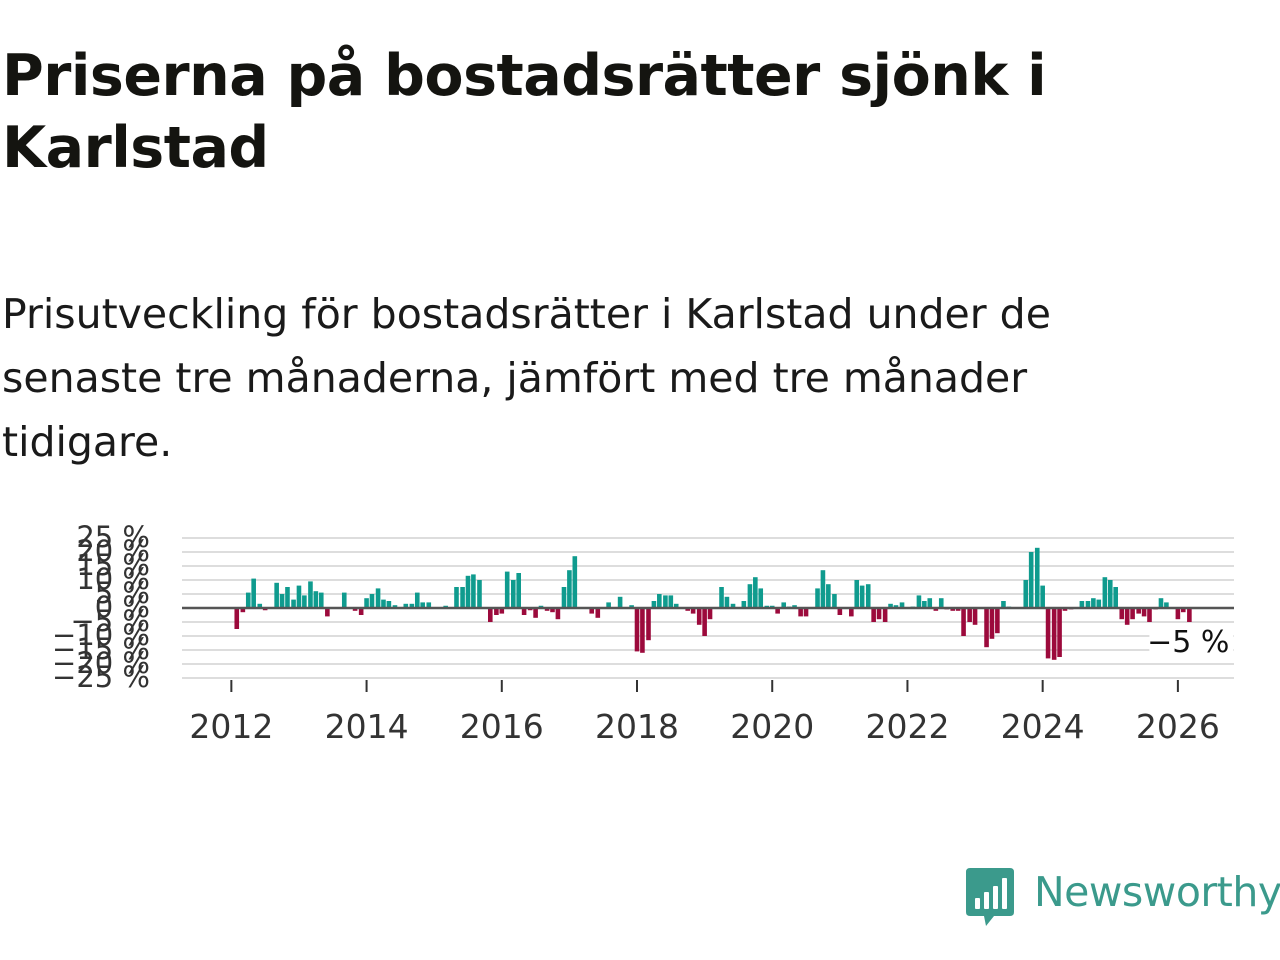 This screenshot has height=960, width=1280. I want to click on newsworthy-logo: Newsworthy, so click(1121, 897).